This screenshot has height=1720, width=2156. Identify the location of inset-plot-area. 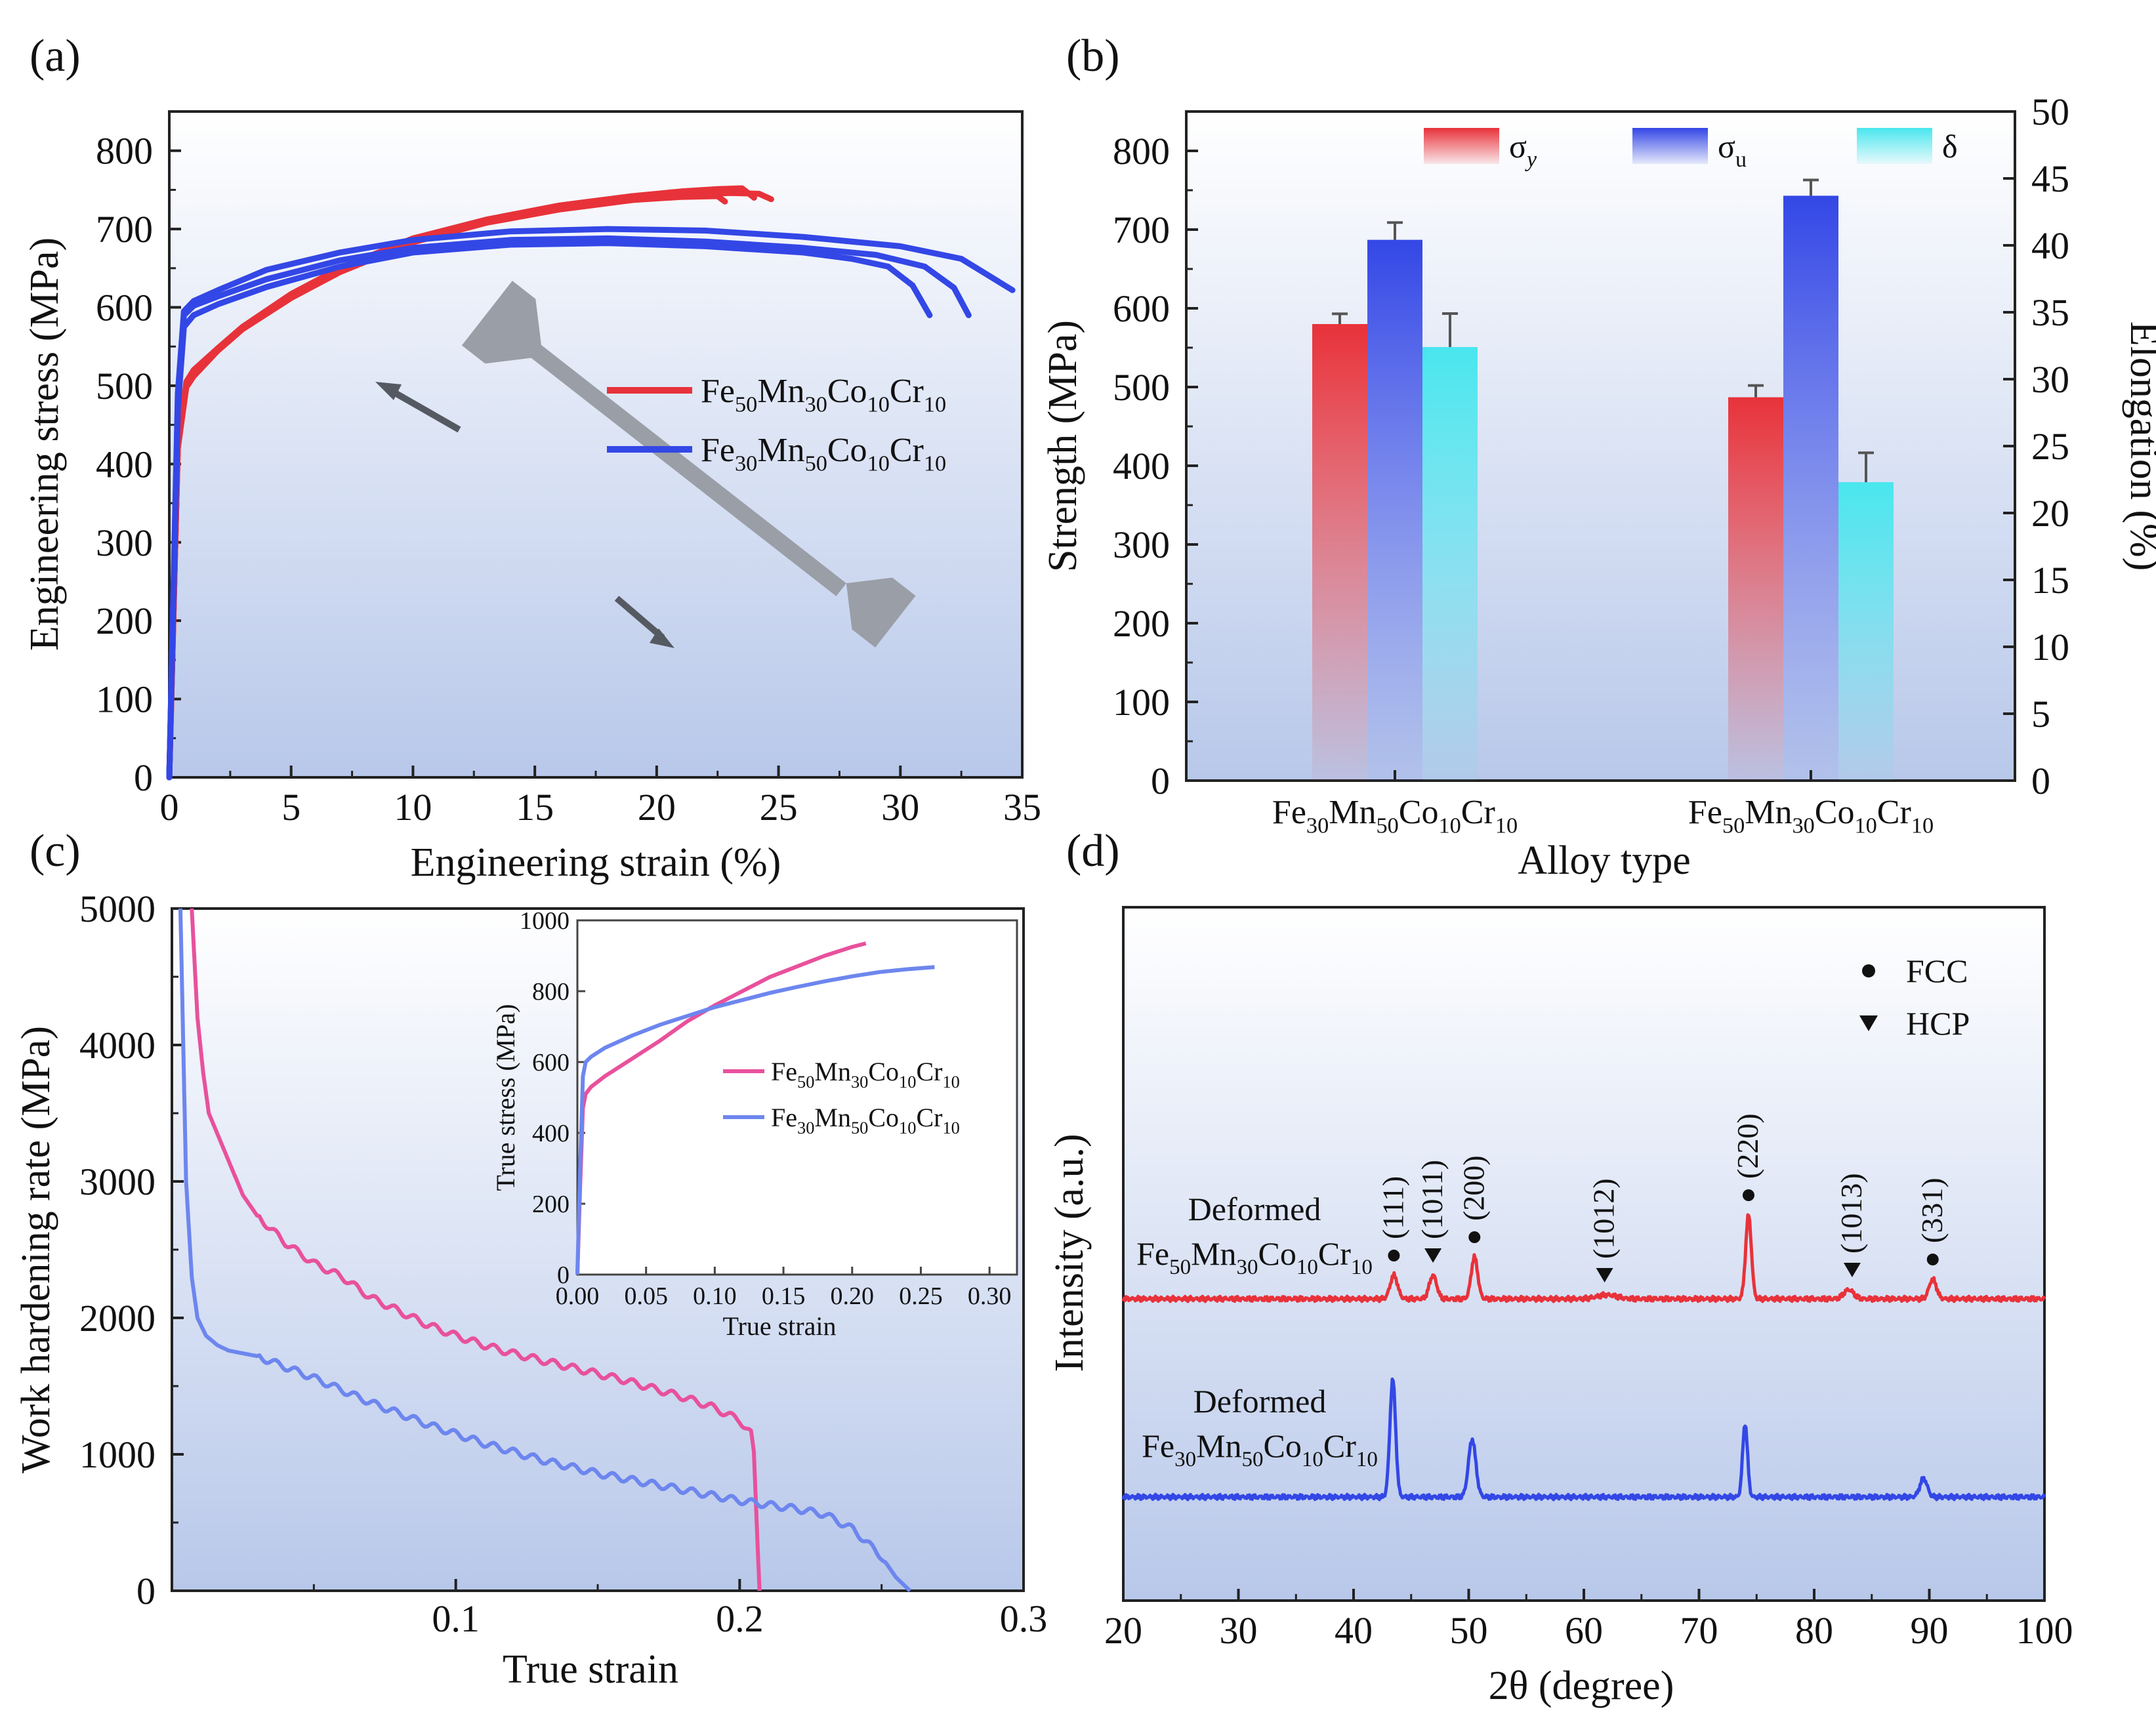
(797, 1097).